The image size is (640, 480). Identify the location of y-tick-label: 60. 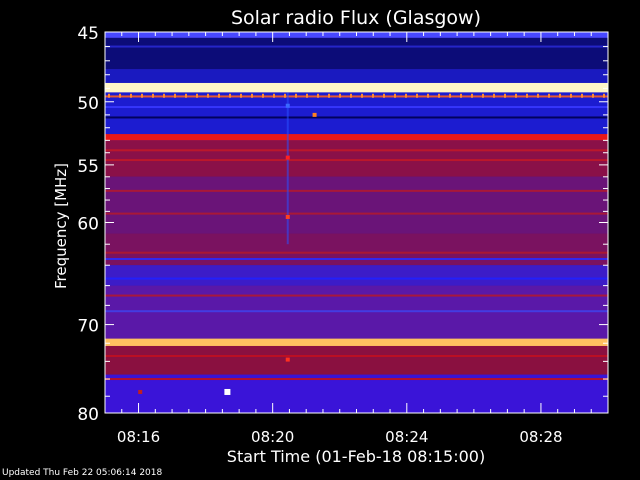
(88, 225).